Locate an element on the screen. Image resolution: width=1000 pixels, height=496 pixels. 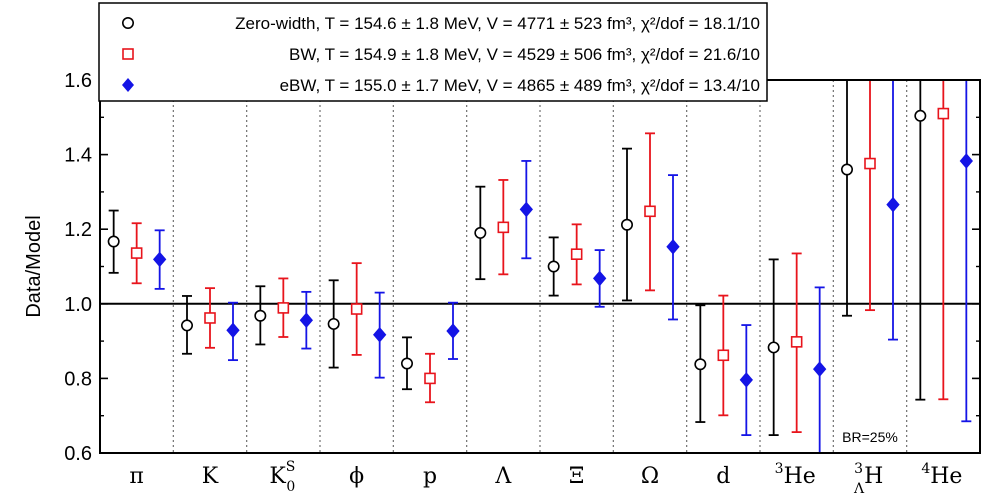
y-tick-label: 1.4 is located at coordinates (78, 156).